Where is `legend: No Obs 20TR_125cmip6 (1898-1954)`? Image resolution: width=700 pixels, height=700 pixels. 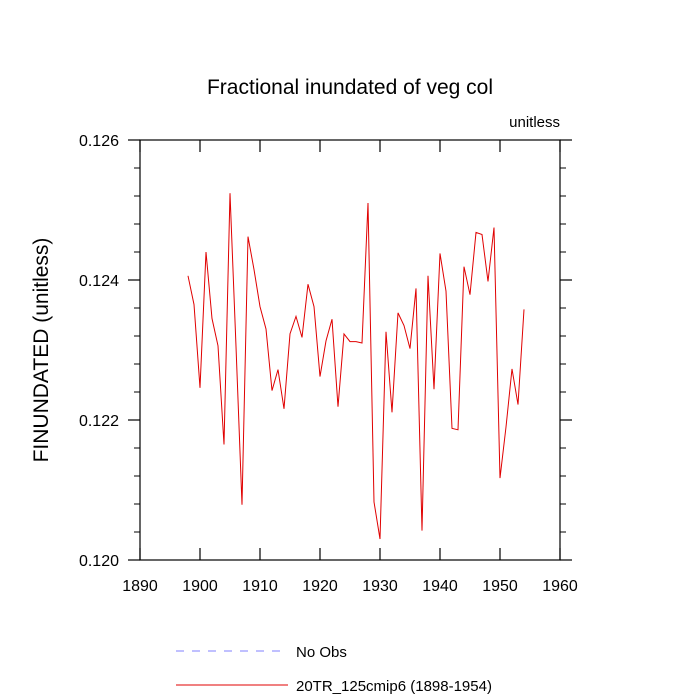 legend: No Obs 20TR_125cmip6 (1898-1954) is located at coordinates (334, 669).